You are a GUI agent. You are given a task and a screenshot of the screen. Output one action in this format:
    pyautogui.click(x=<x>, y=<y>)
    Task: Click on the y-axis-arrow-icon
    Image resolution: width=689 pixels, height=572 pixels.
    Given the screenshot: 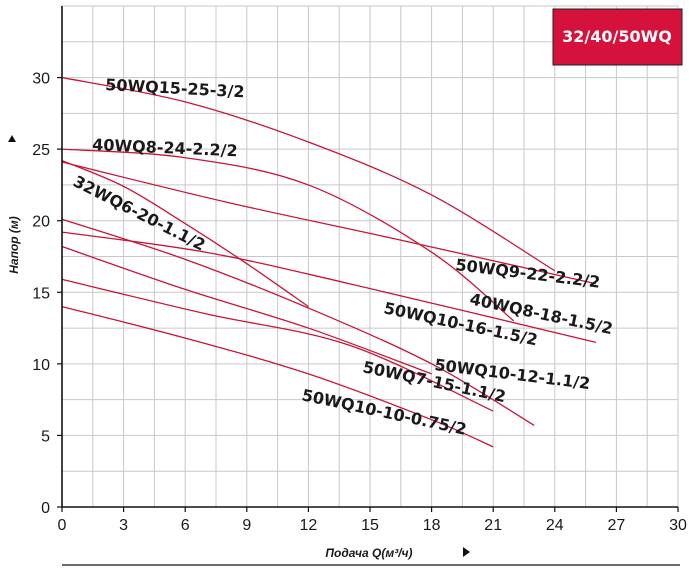 What is the action you would take?
    pyautogui.click(x=12, y=138)
    